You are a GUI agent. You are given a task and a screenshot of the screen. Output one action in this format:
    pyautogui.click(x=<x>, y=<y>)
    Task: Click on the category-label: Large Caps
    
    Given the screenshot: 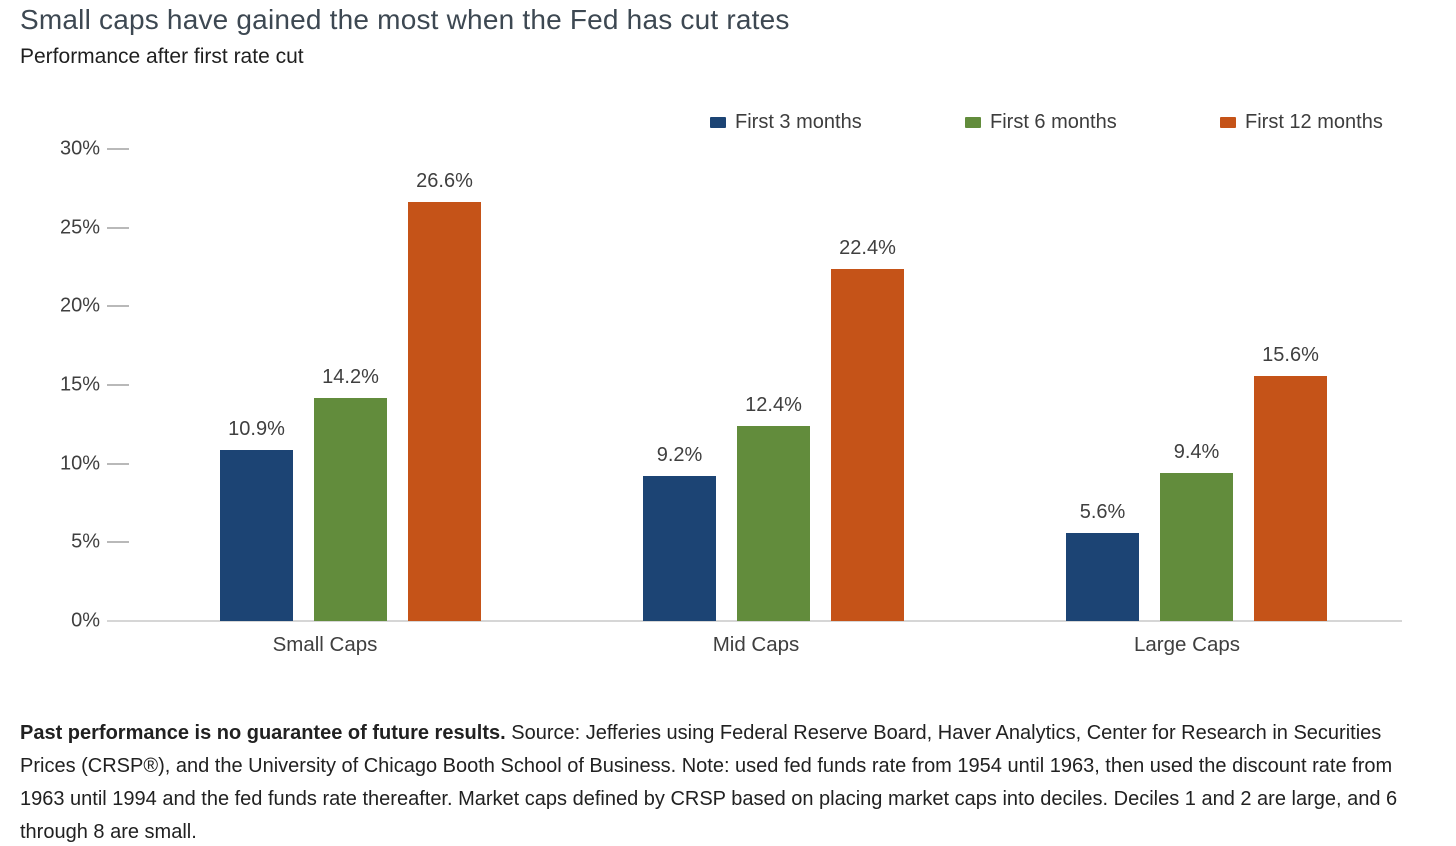 What is the action you would take?
    pyautogui.click(x=1187, y=644)
    